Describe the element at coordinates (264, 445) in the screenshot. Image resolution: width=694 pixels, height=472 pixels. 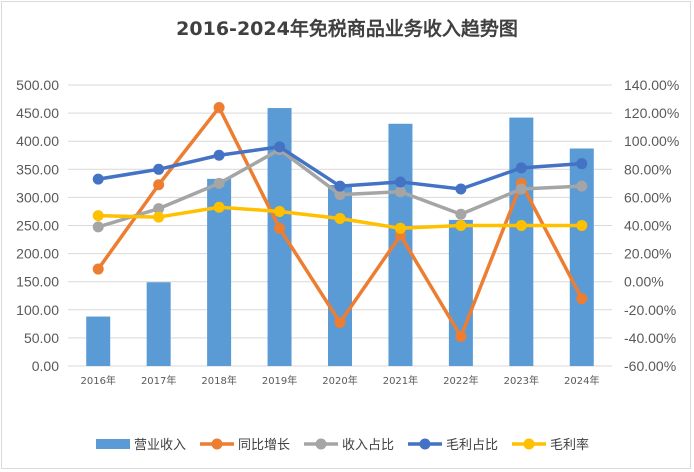
I see `legend-label: 同比增长` at that location.